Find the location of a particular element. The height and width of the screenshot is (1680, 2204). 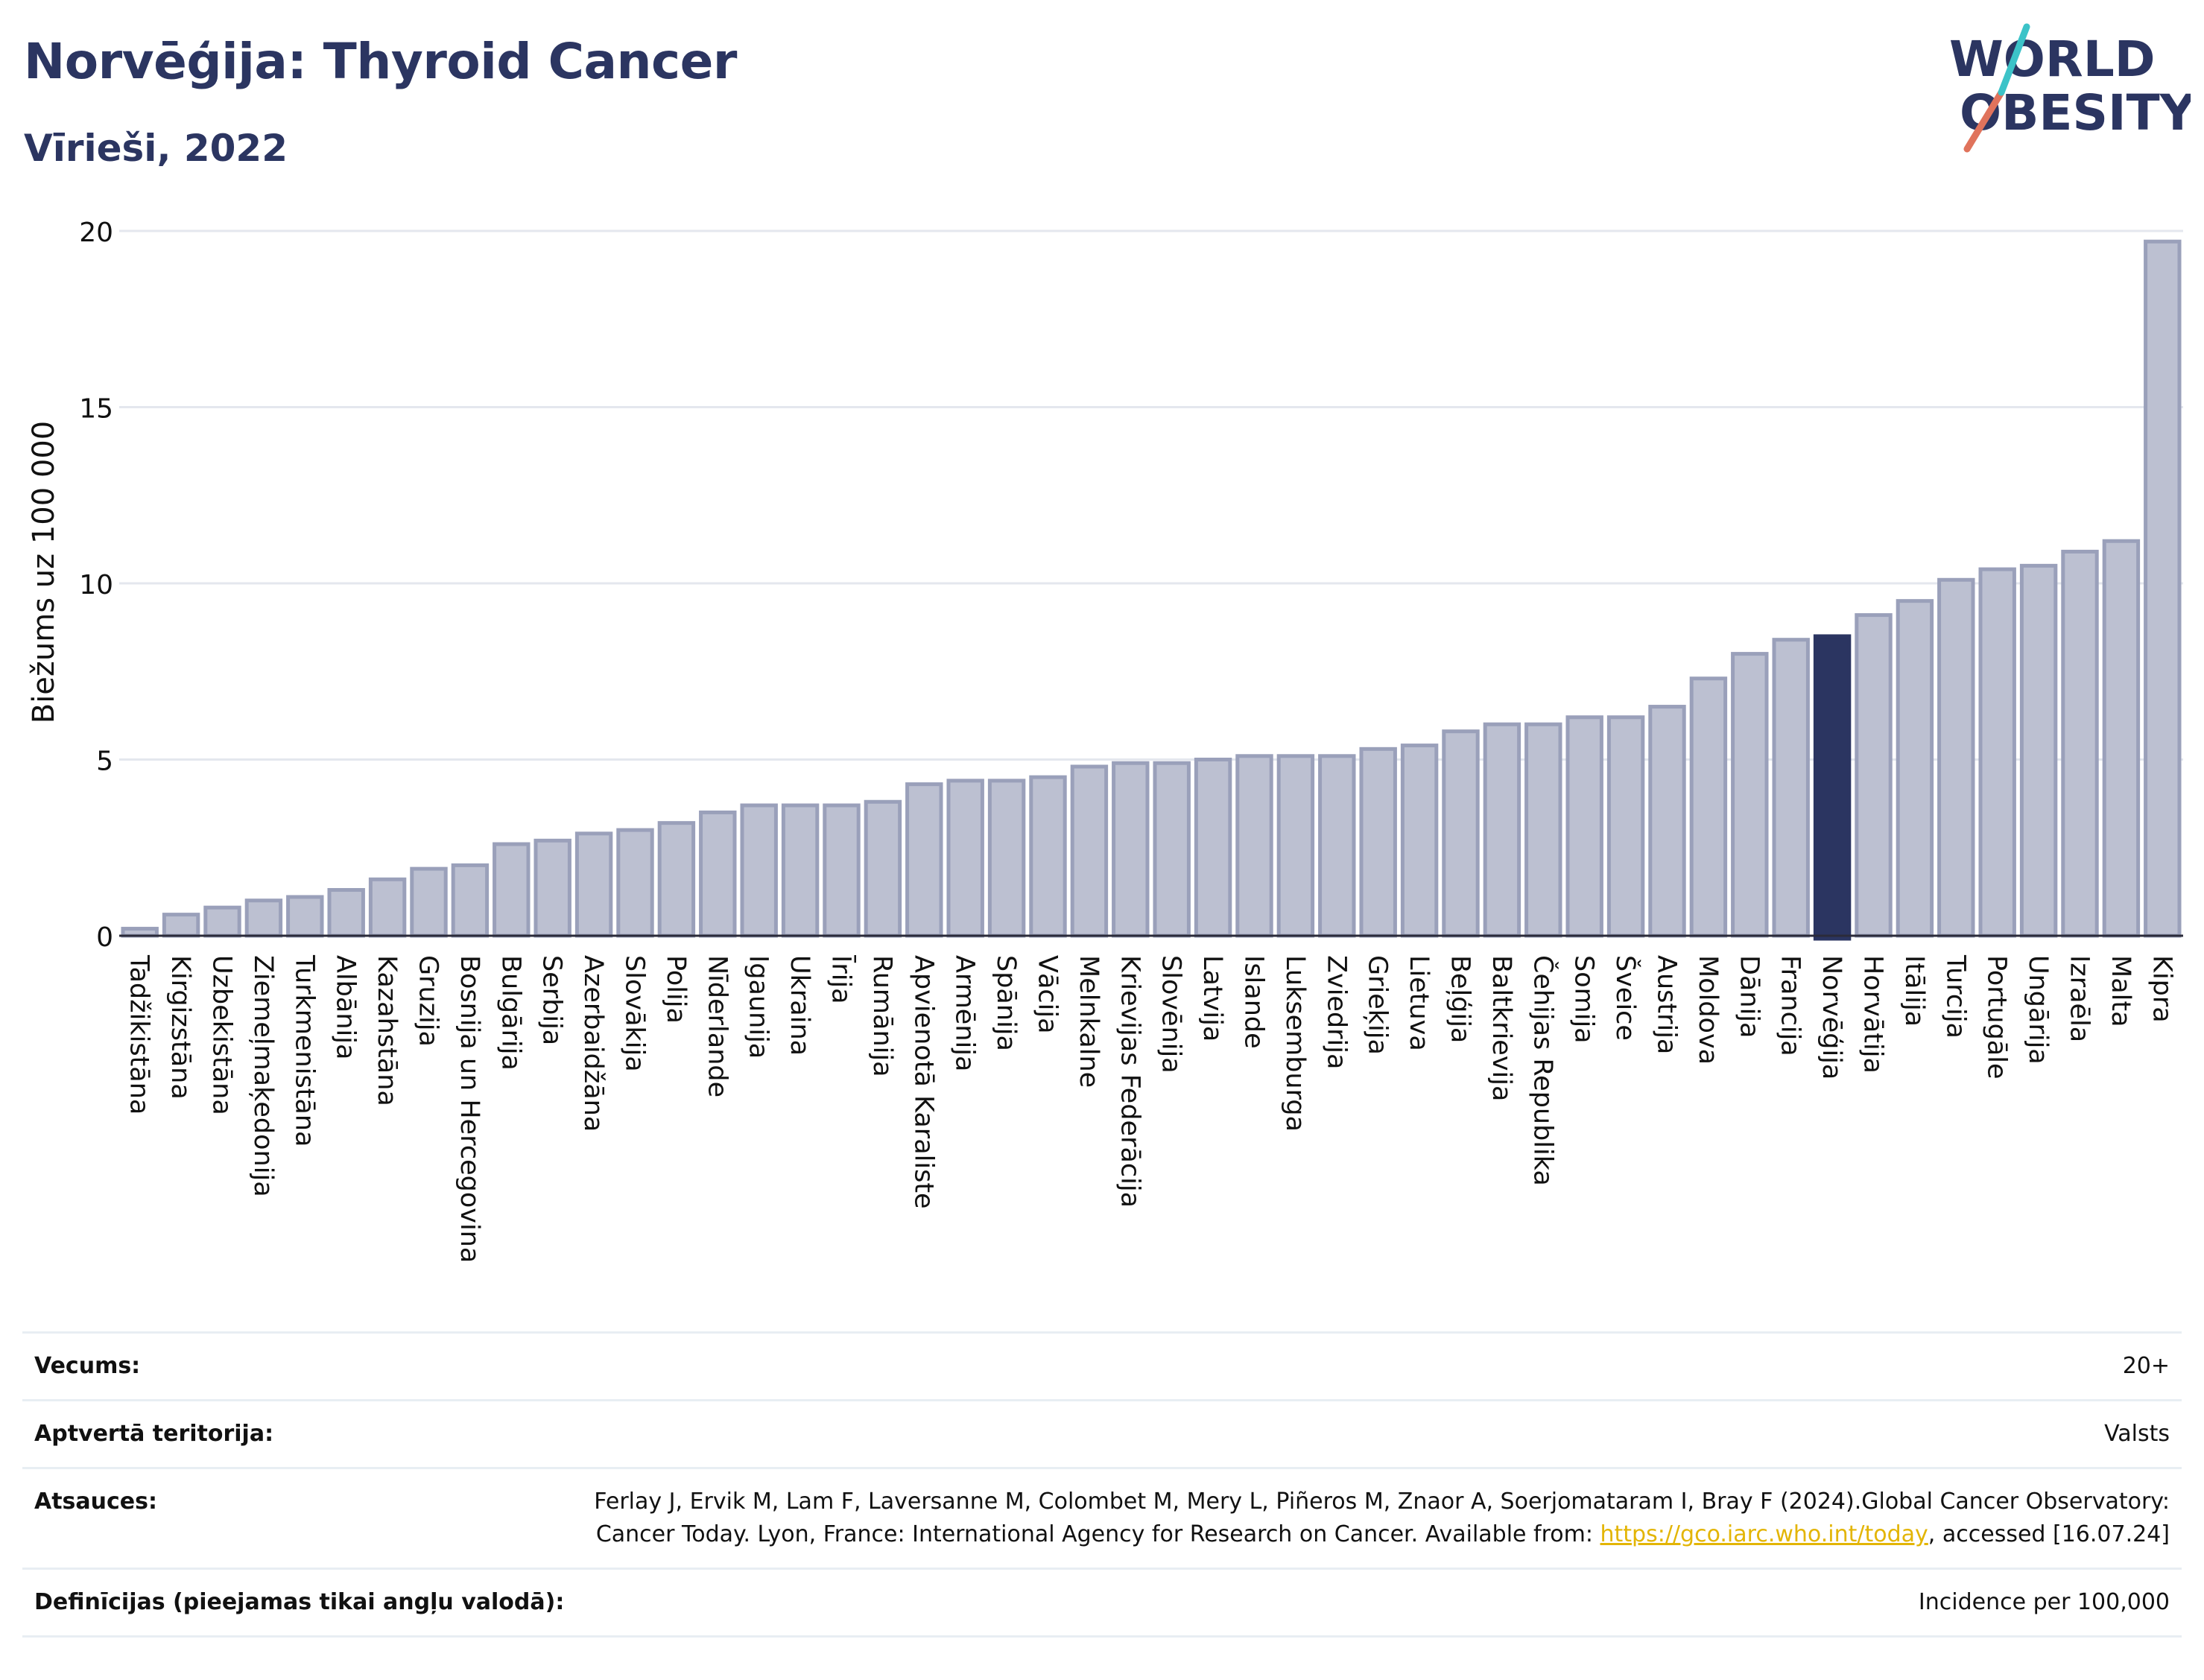

x-tick-label: Polija is located at coordinates (676, 989).